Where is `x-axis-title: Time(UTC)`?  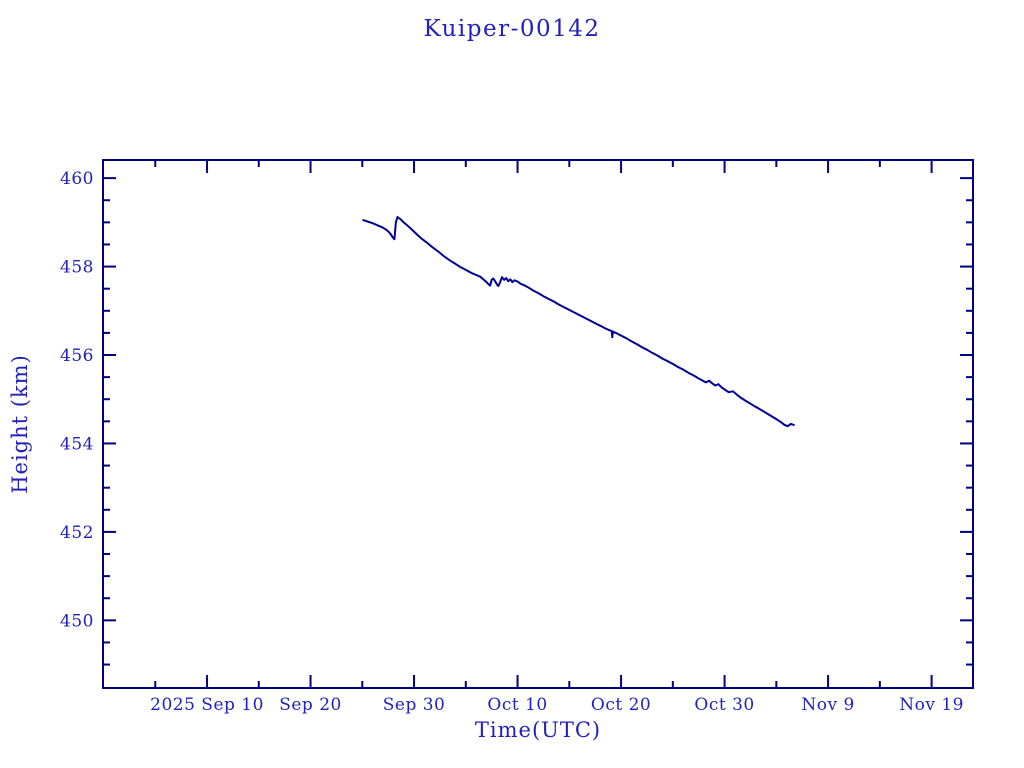
x-axis-title: Time(UTC) is located at coordinates (538, 730).